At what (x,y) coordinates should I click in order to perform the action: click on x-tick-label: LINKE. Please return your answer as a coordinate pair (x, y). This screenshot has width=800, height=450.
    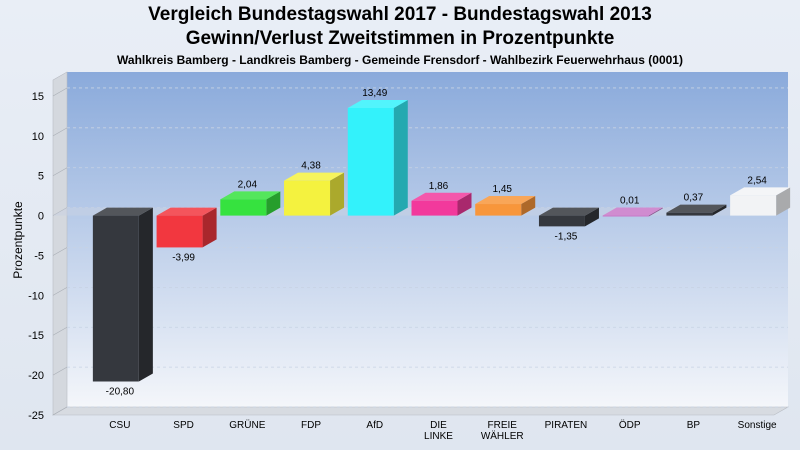
    Looking at the image, I should click on (438, 436).